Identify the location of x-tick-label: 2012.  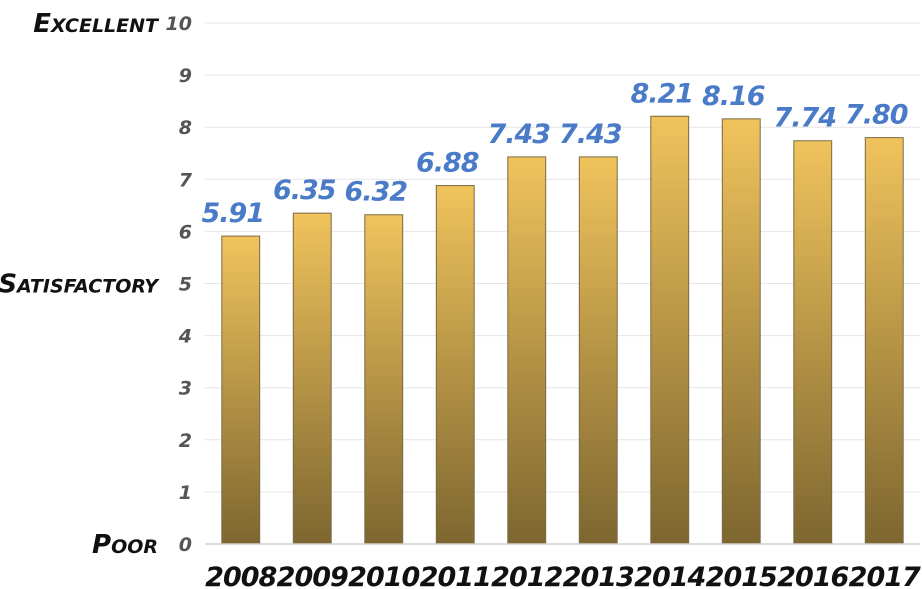
(526, 575).